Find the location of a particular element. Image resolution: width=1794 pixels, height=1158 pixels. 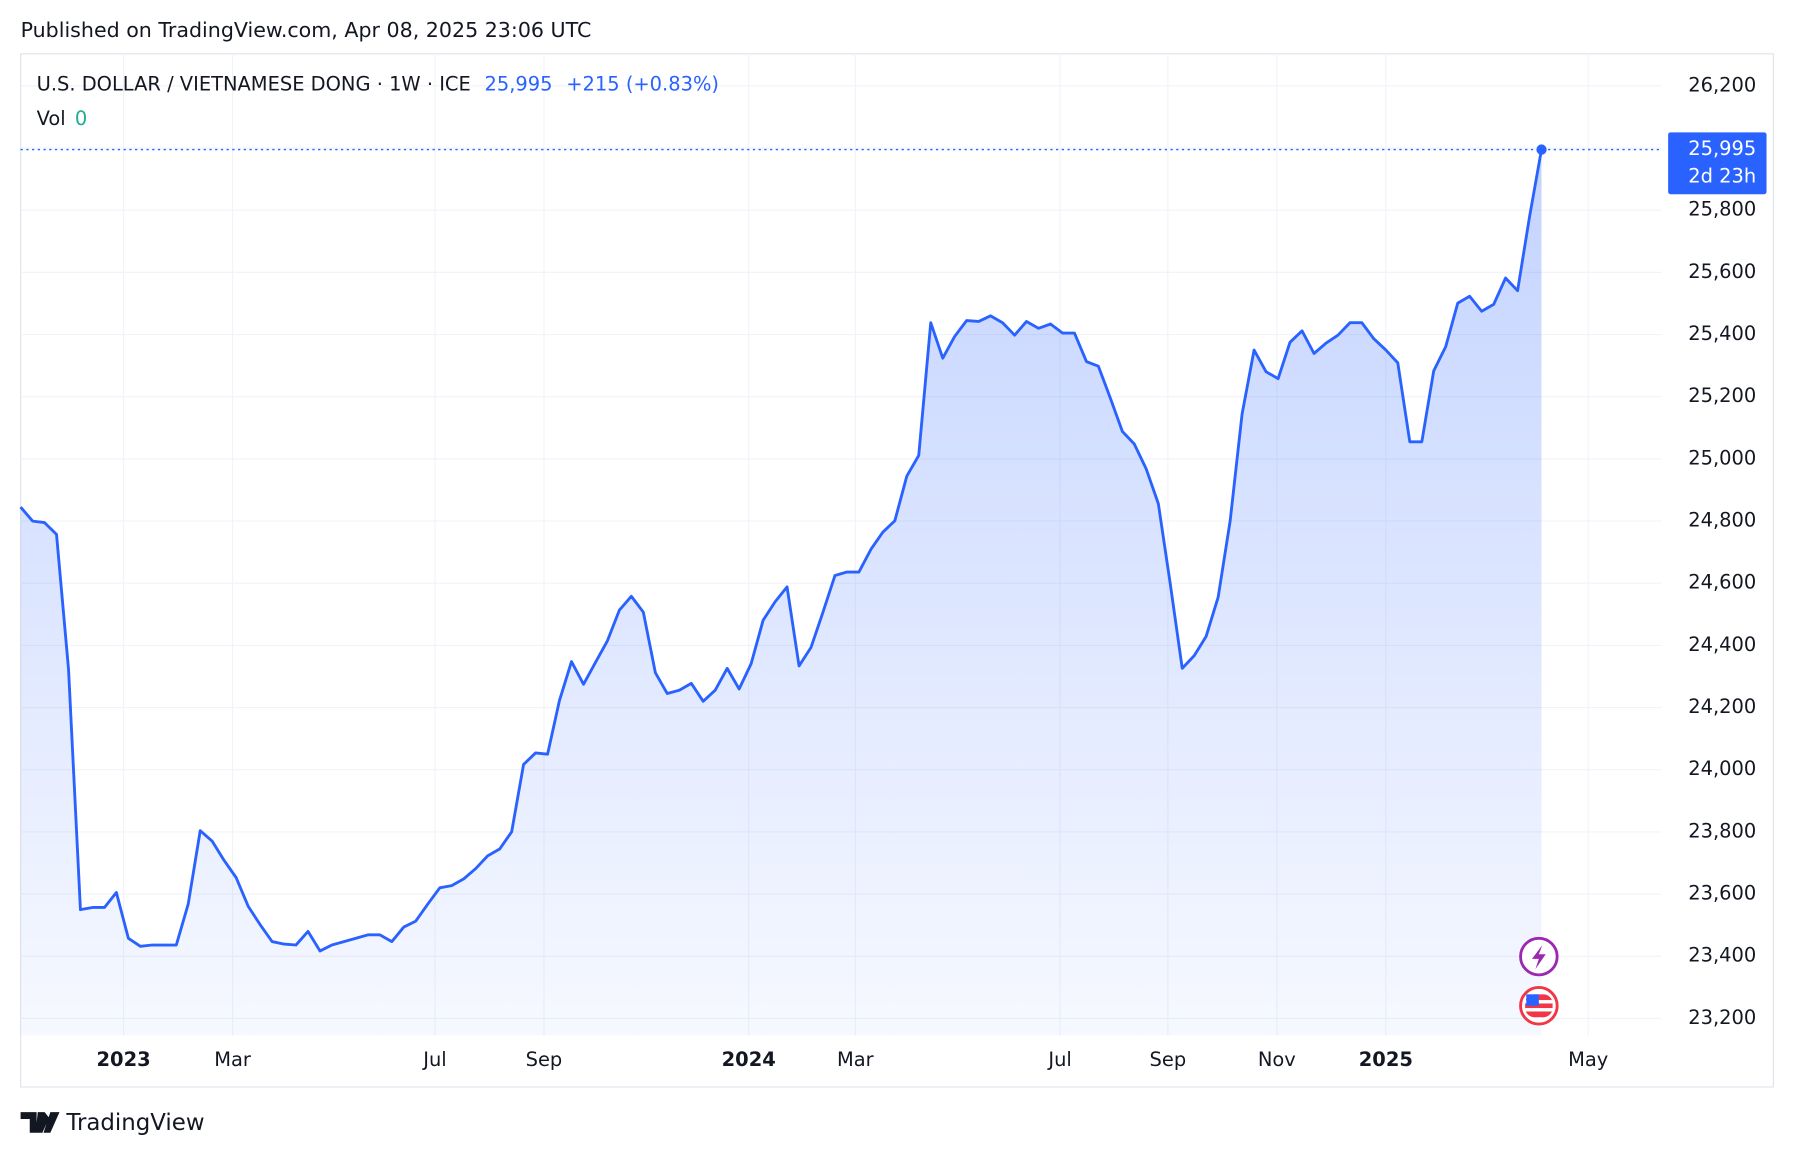

x-tick-label: Nov is located at coordinates (1277, 1059).